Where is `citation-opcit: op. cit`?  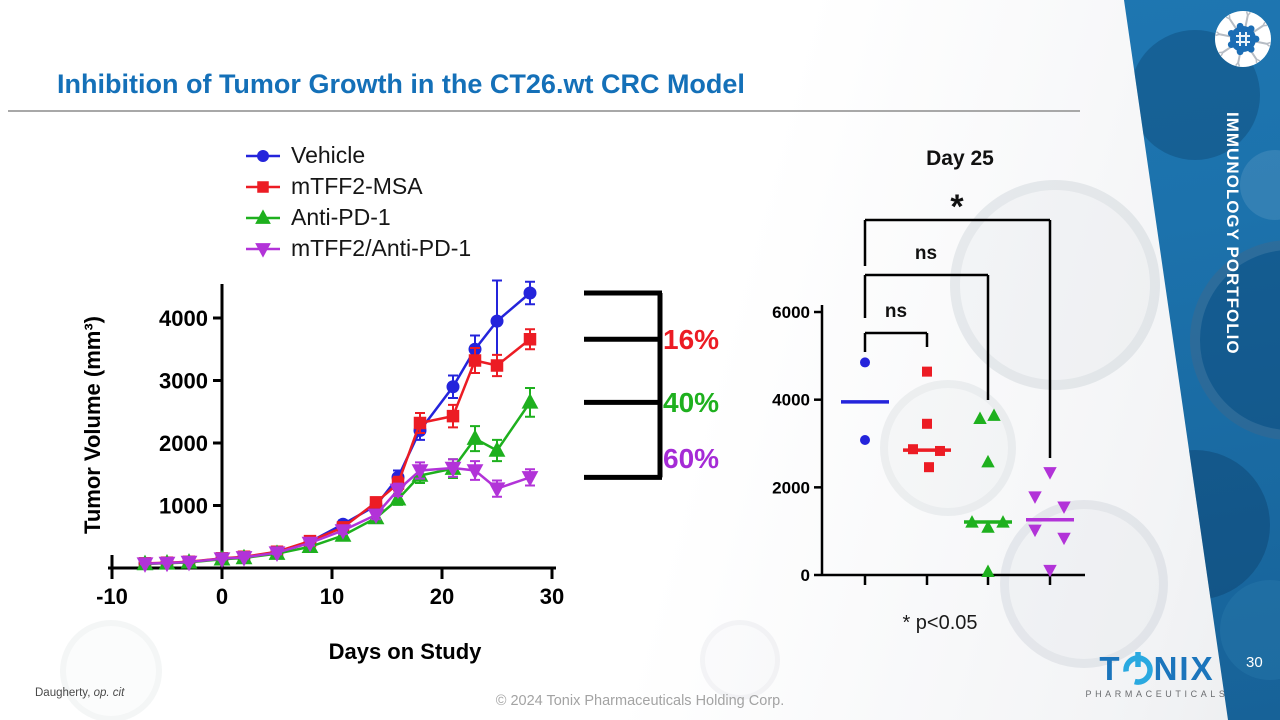 citation-opcit: op. cit is located at coordinates (109, 693).